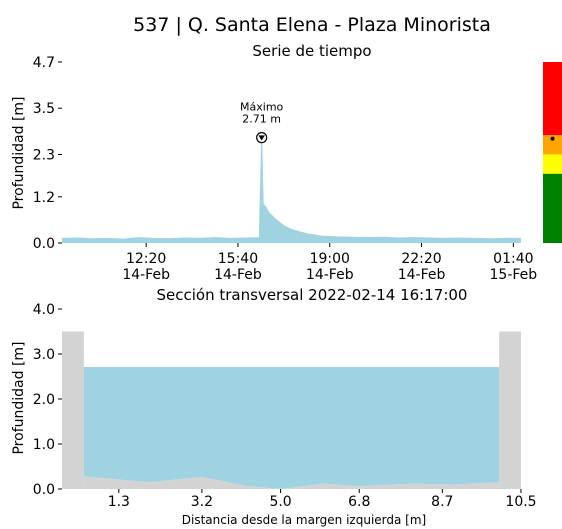 This screenshot has width=562, height=529. I want to click on timeseries-x-tick-date-3: 14-Feb, so click(422, 275).